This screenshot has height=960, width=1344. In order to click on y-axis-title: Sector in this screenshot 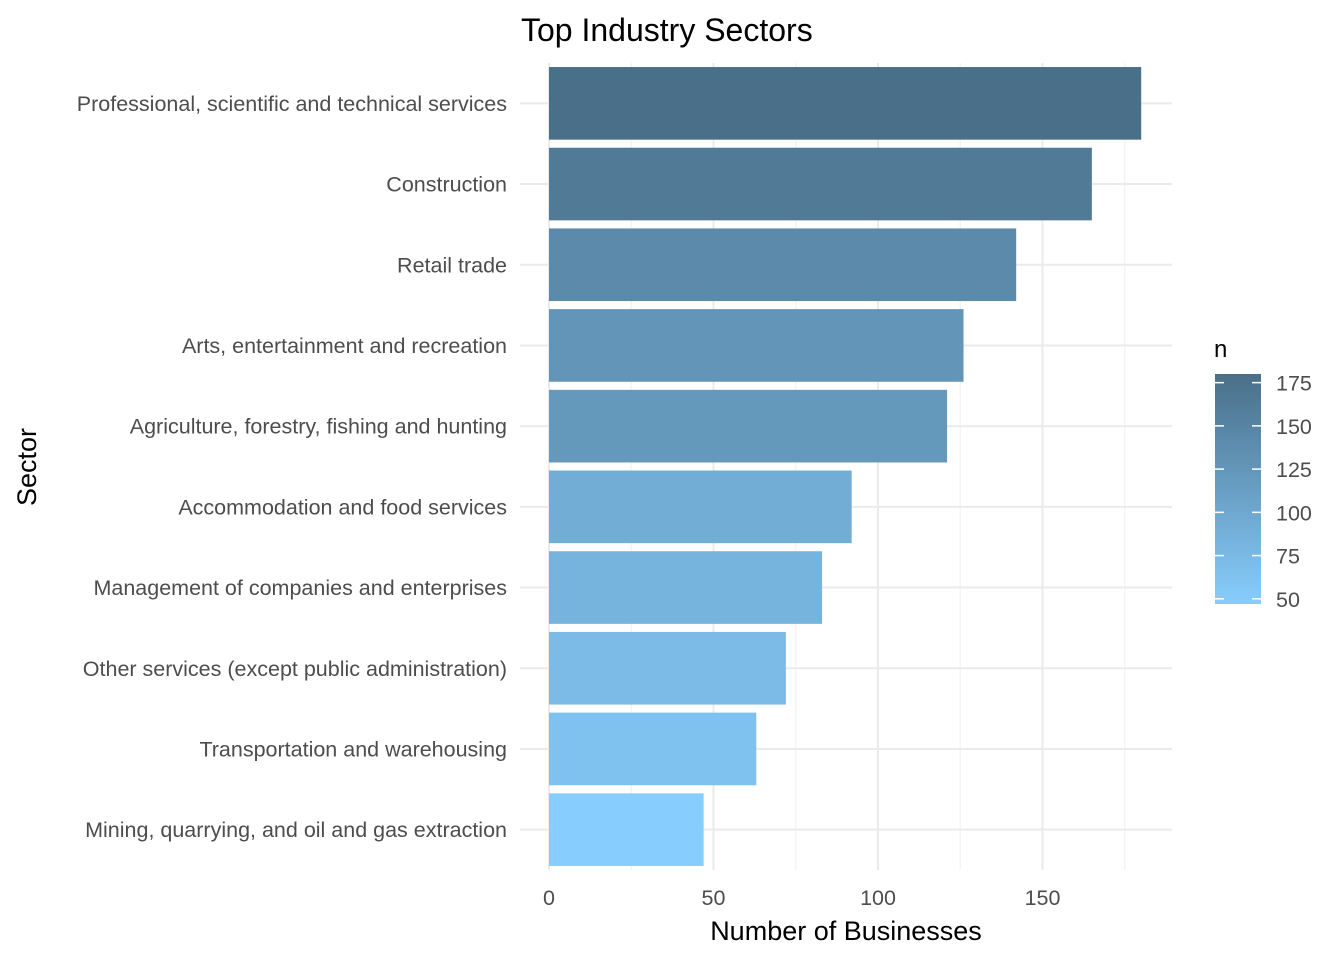, I will do `click(27, 467)`.